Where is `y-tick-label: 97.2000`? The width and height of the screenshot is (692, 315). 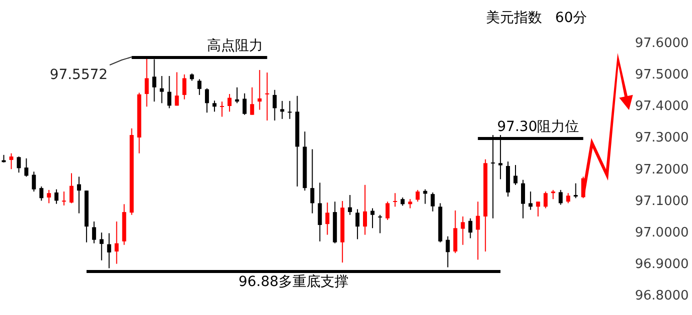 y-tick-label: 97.2000 is located at coordinates (662, 170).